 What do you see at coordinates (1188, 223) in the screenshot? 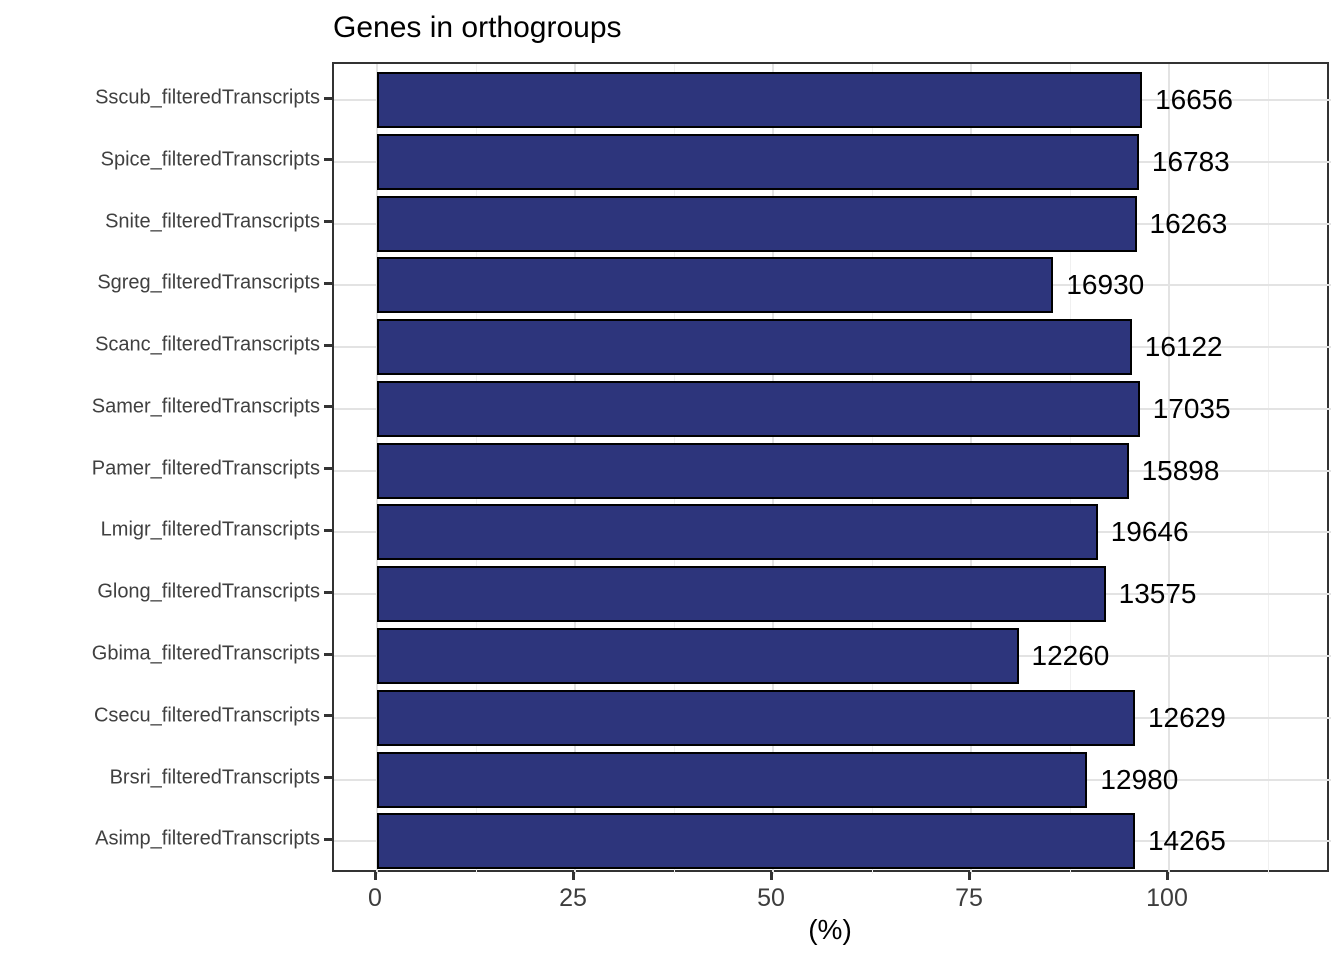
I see `bar-value-label: 16263` at bounding box center [1188, 223].